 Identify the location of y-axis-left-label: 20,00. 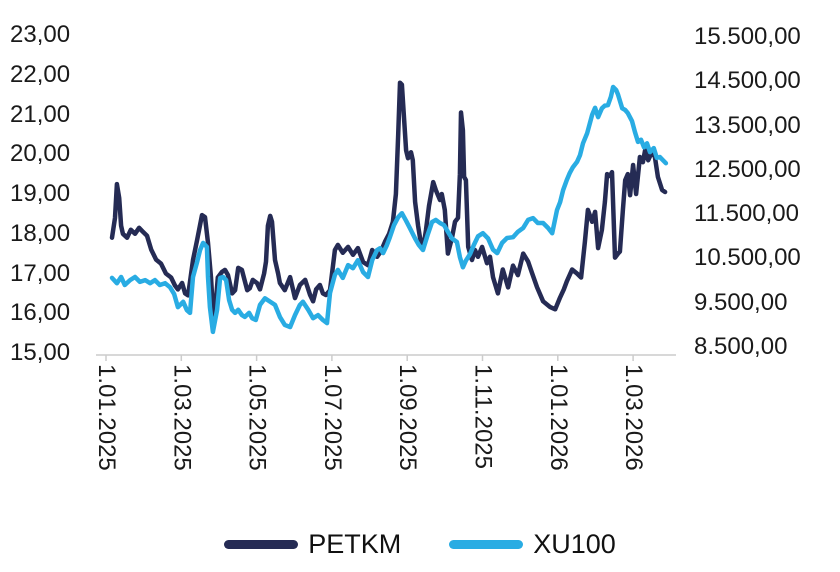
(40, 154).